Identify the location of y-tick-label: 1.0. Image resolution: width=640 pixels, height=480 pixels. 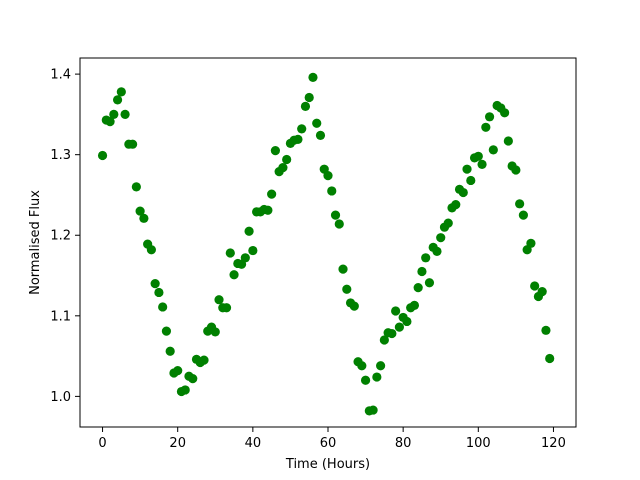
(60, 397).